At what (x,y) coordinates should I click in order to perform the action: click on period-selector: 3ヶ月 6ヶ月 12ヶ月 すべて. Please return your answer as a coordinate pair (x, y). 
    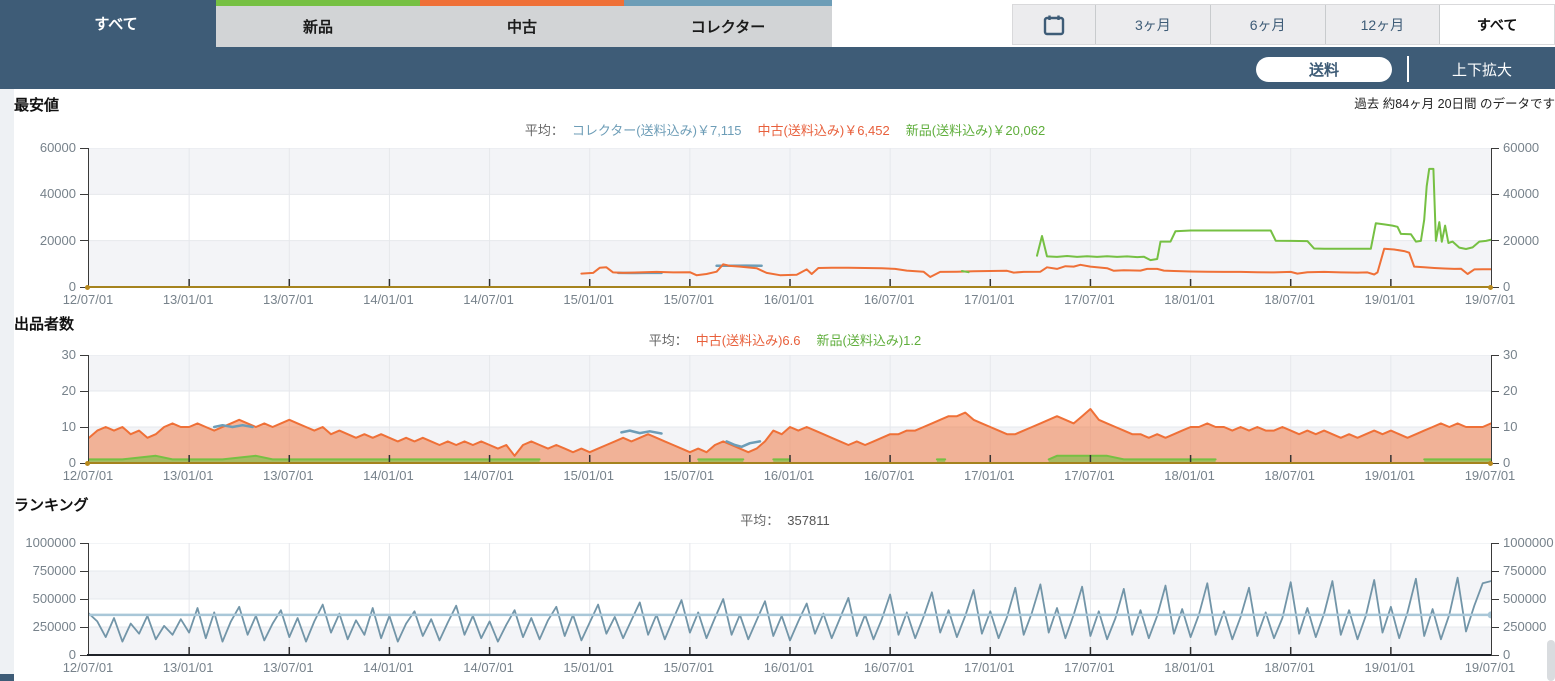
    Looking at the image, I should click on (1283, 24).